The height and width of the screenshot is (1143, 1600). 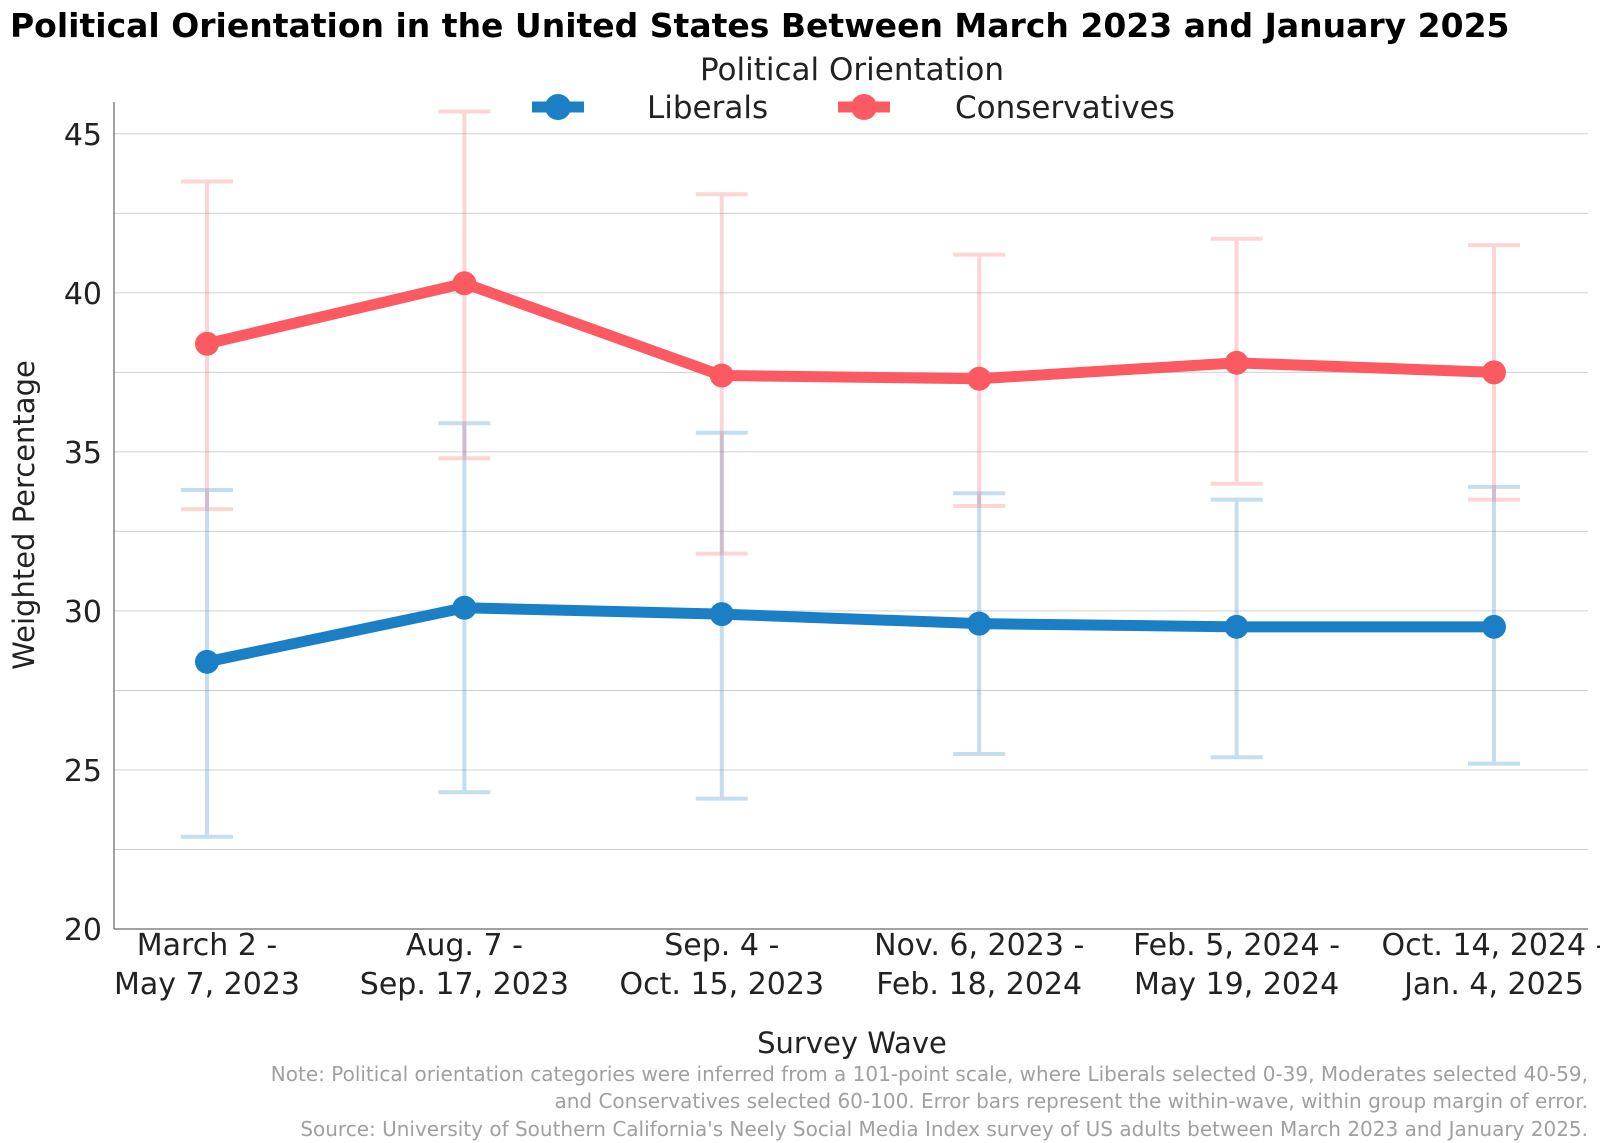 I want to click on legend-item-conservatives: Conservatives, so click(x=1006, y=108).